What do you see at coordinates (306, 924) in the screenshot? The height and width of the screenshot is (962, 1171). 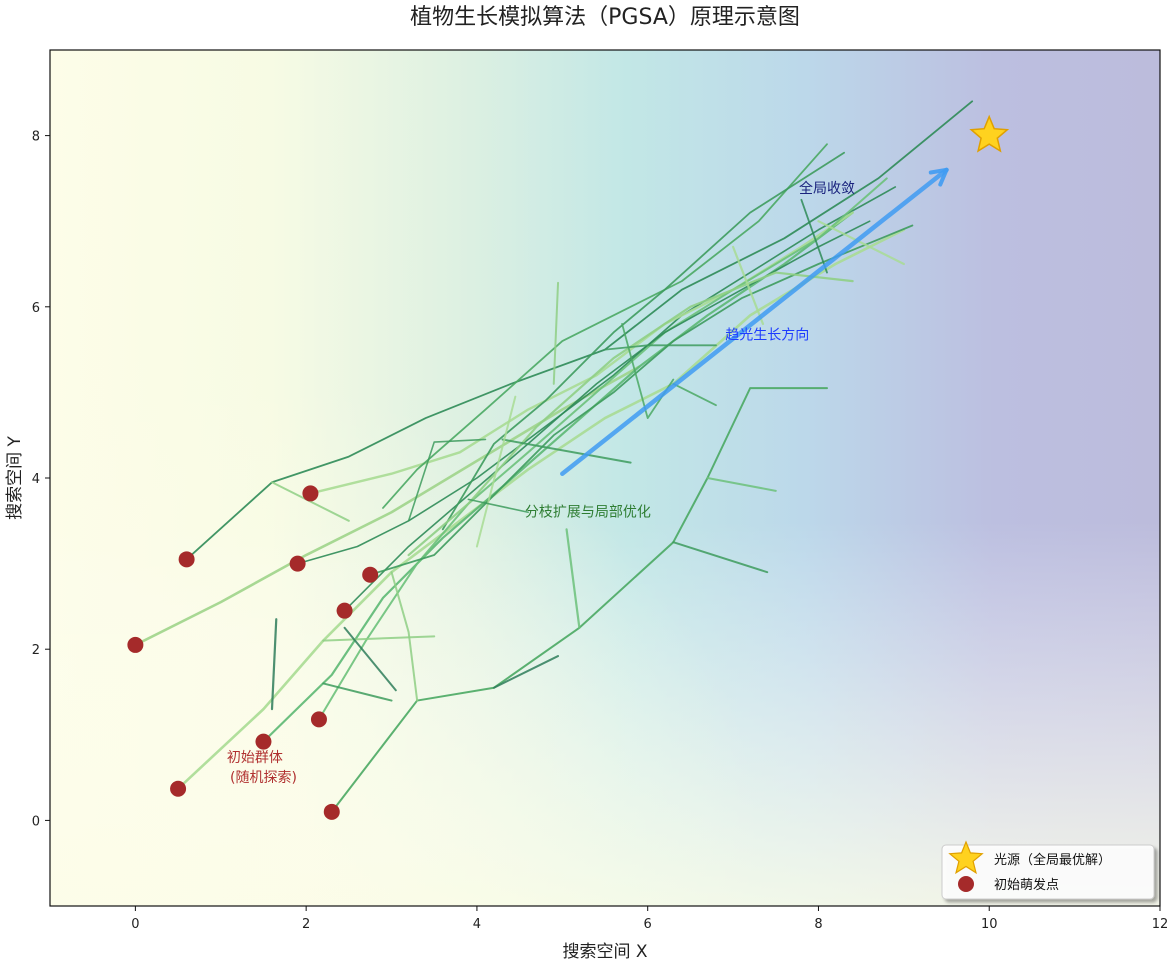 I see `x-tick-label: 2` at bounding box center [306, 924].